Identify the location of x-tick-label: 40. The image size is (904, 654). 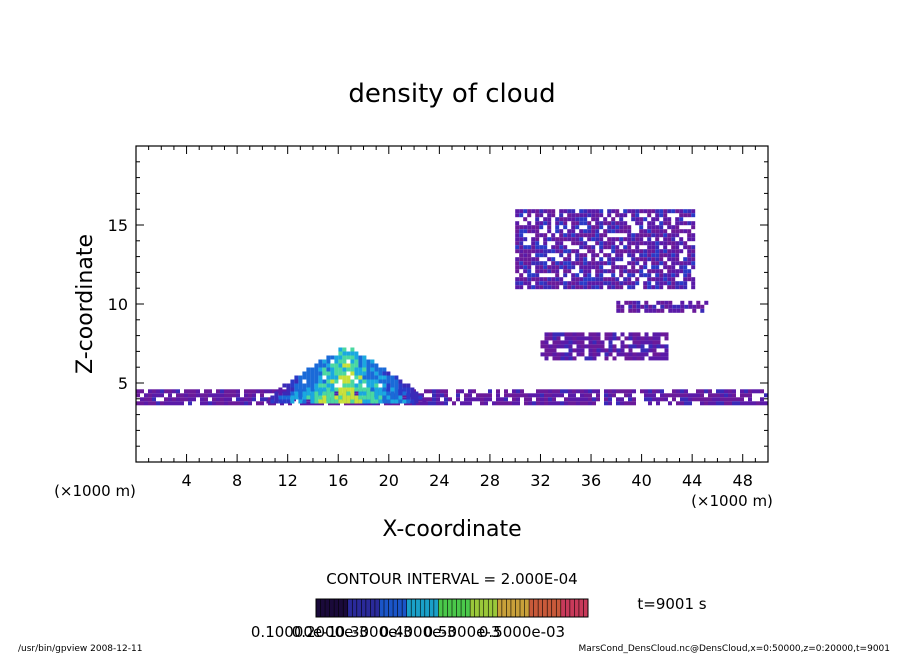
(641, 480).